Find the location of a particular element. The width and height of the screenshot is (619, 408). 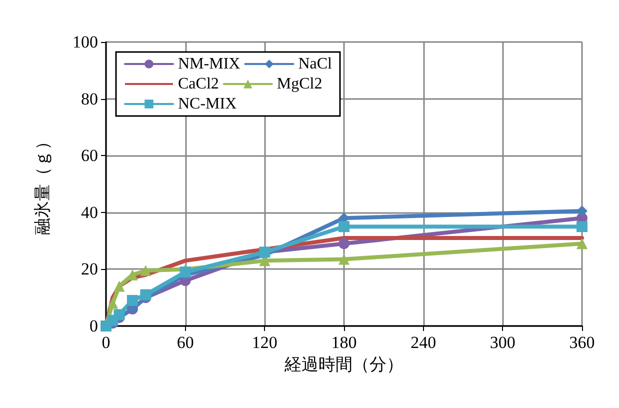

y-tick-label: 40 is located at coordinates (89, 212).